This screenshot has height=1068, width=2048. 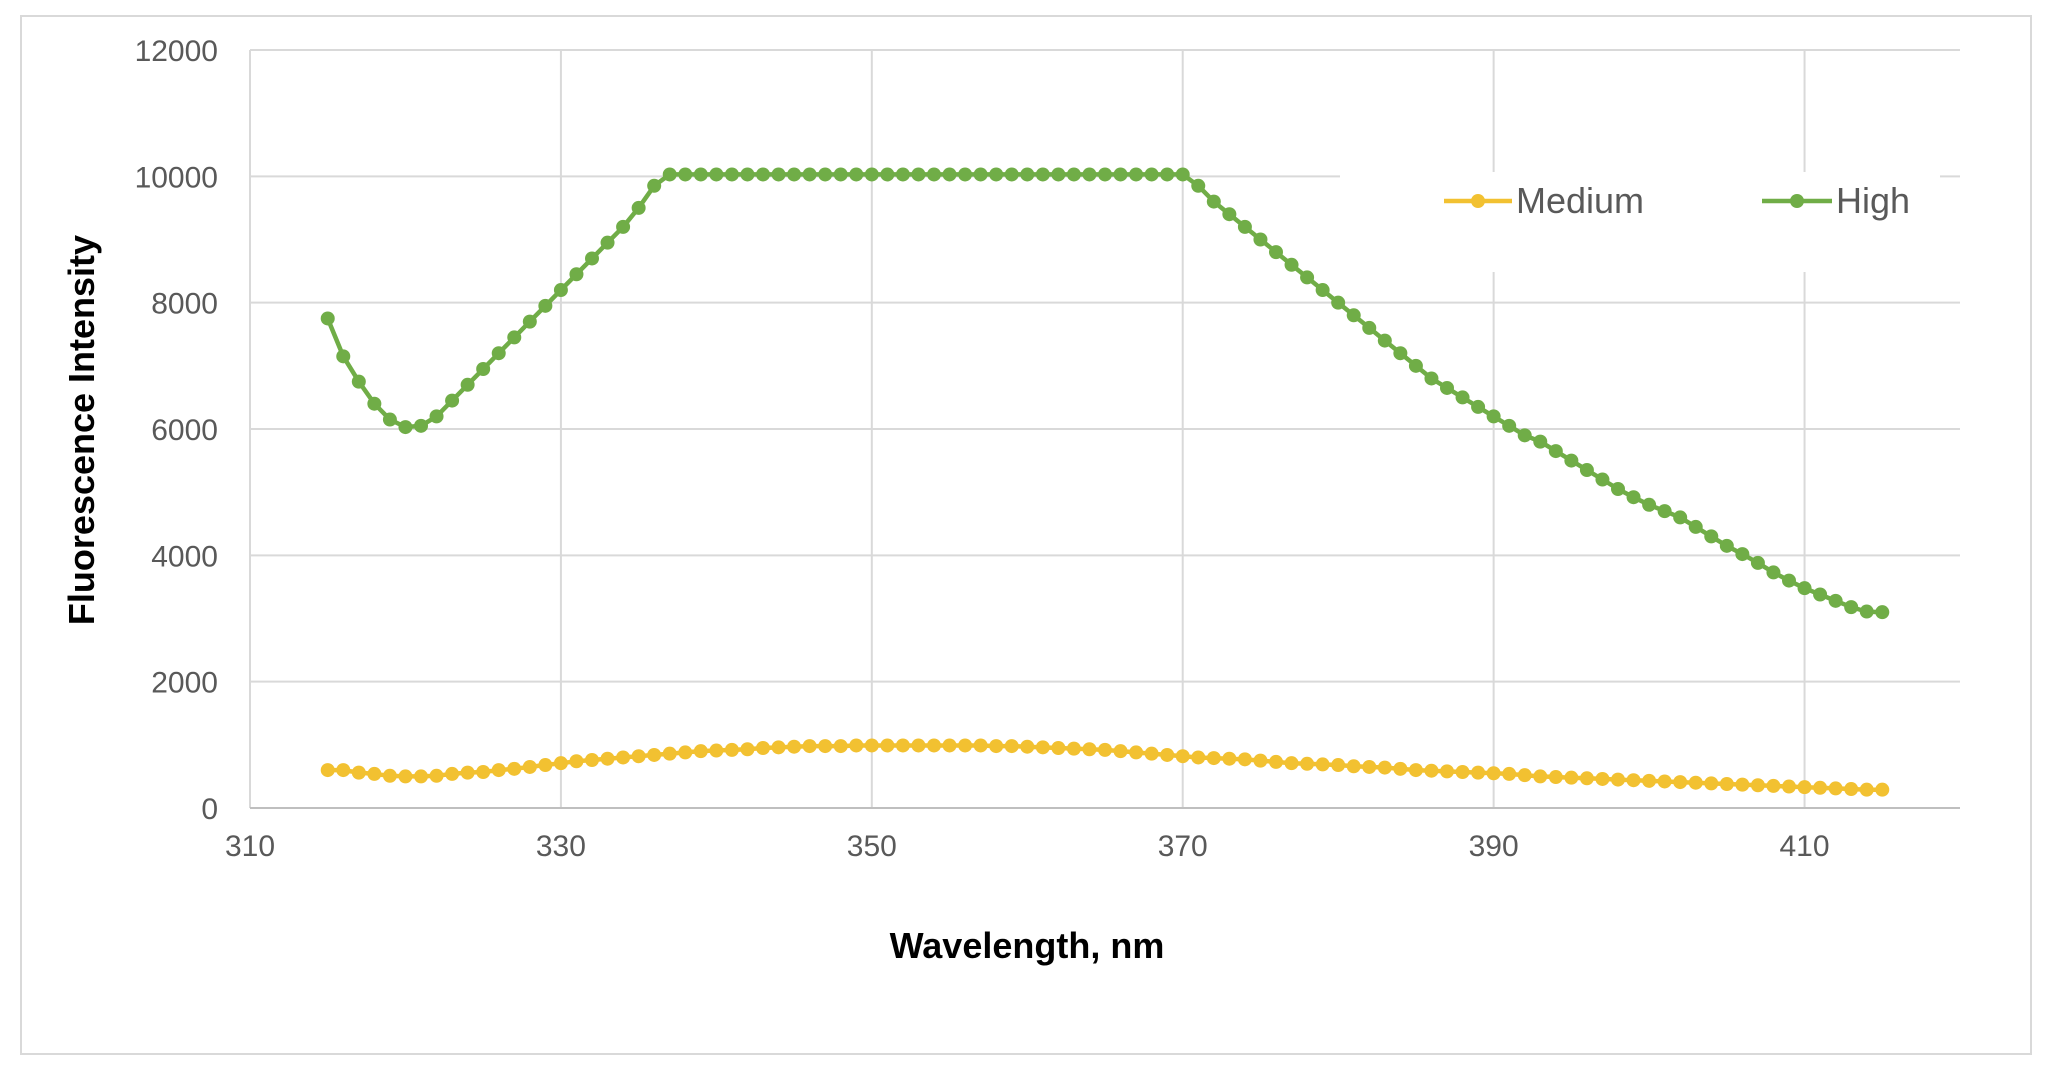 I want to click on legend-label: Medium, so click(x=1580, y=200).